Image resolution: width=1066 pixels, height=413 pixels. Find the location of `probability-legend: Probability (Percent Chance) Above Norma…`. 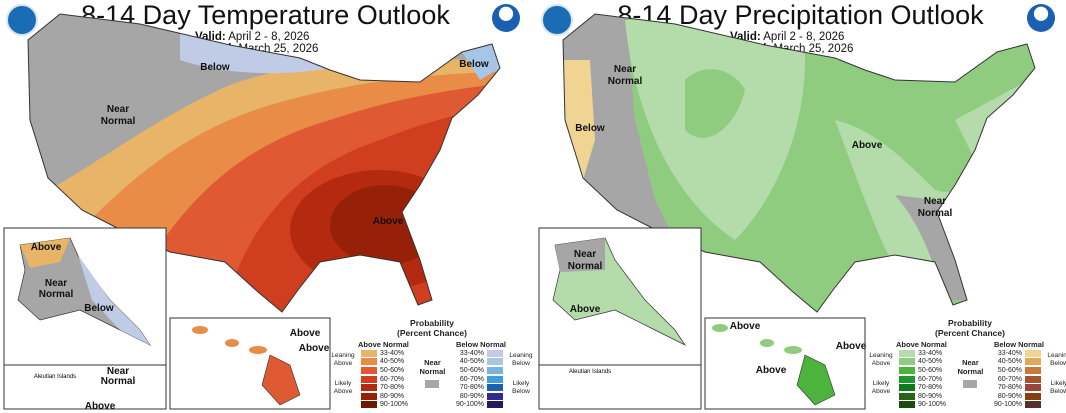

probability-legend: Probability (Percent Chance) Above Norma… is located at coordinates (432, 363).